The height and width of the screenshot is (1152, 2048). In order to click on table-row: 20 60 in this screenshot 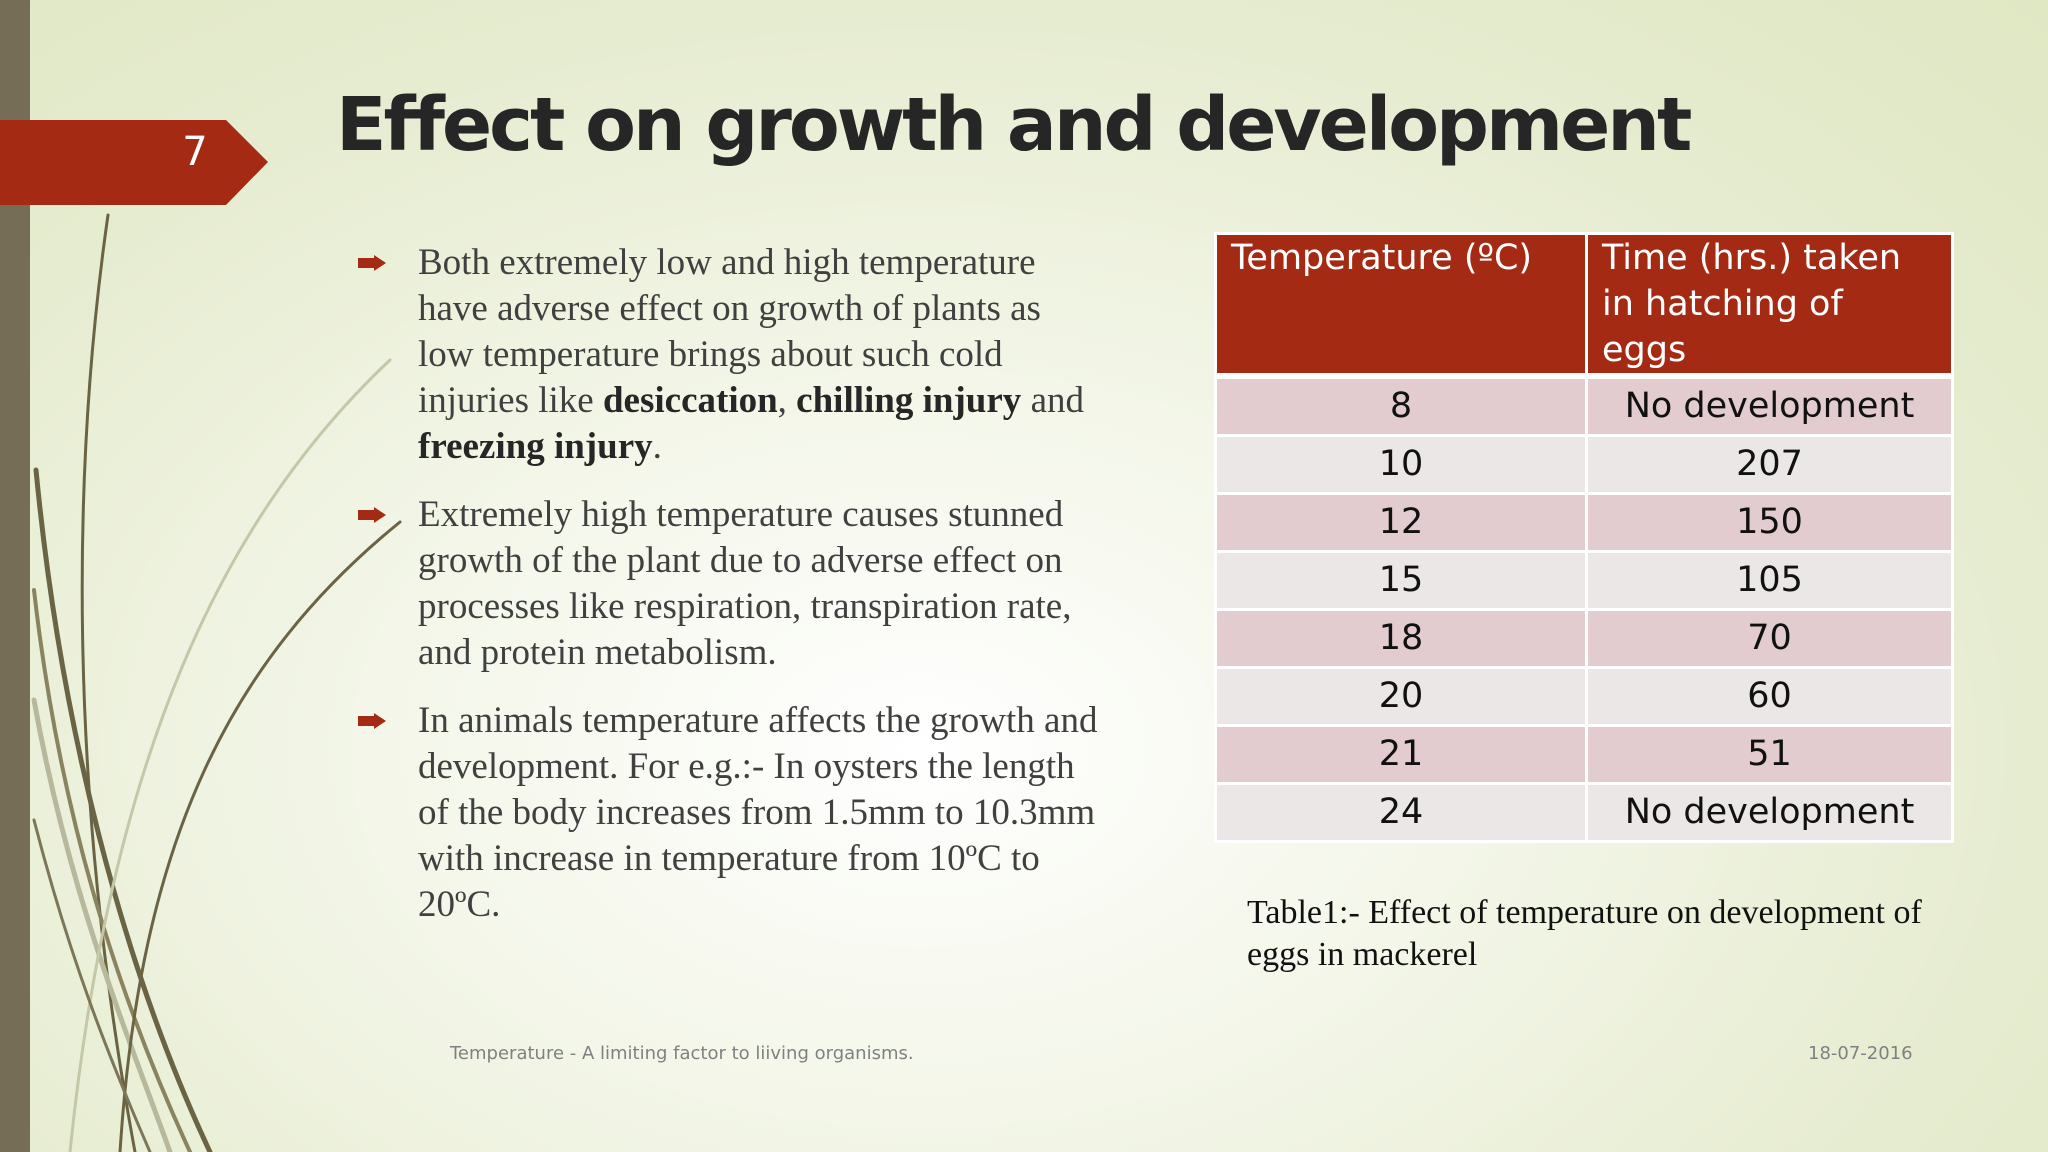, I will do `click(1584, 696)`.